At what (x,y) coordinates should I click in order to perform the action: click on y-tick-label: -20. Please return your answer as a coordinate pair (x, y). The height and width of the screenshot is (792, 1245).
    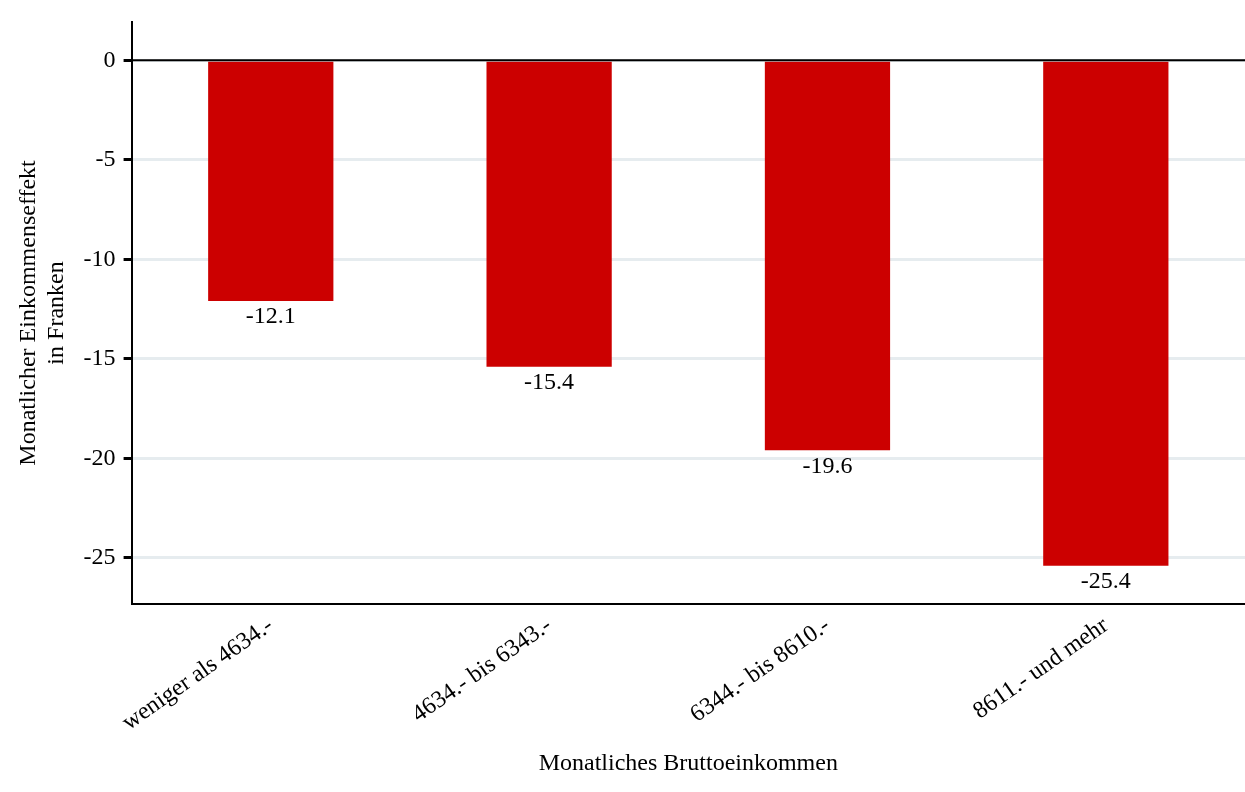
    Looking at the image, I should click on (99, 456).